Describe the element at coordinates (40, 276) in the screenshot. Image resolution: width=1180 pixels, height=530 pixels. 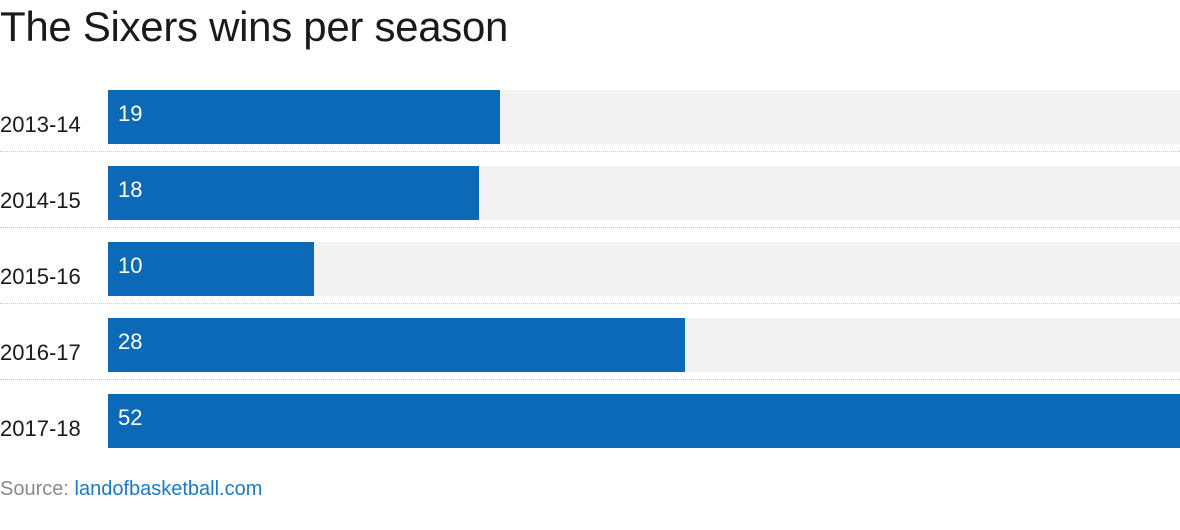
I see `category-label: 2015-16` at that location.